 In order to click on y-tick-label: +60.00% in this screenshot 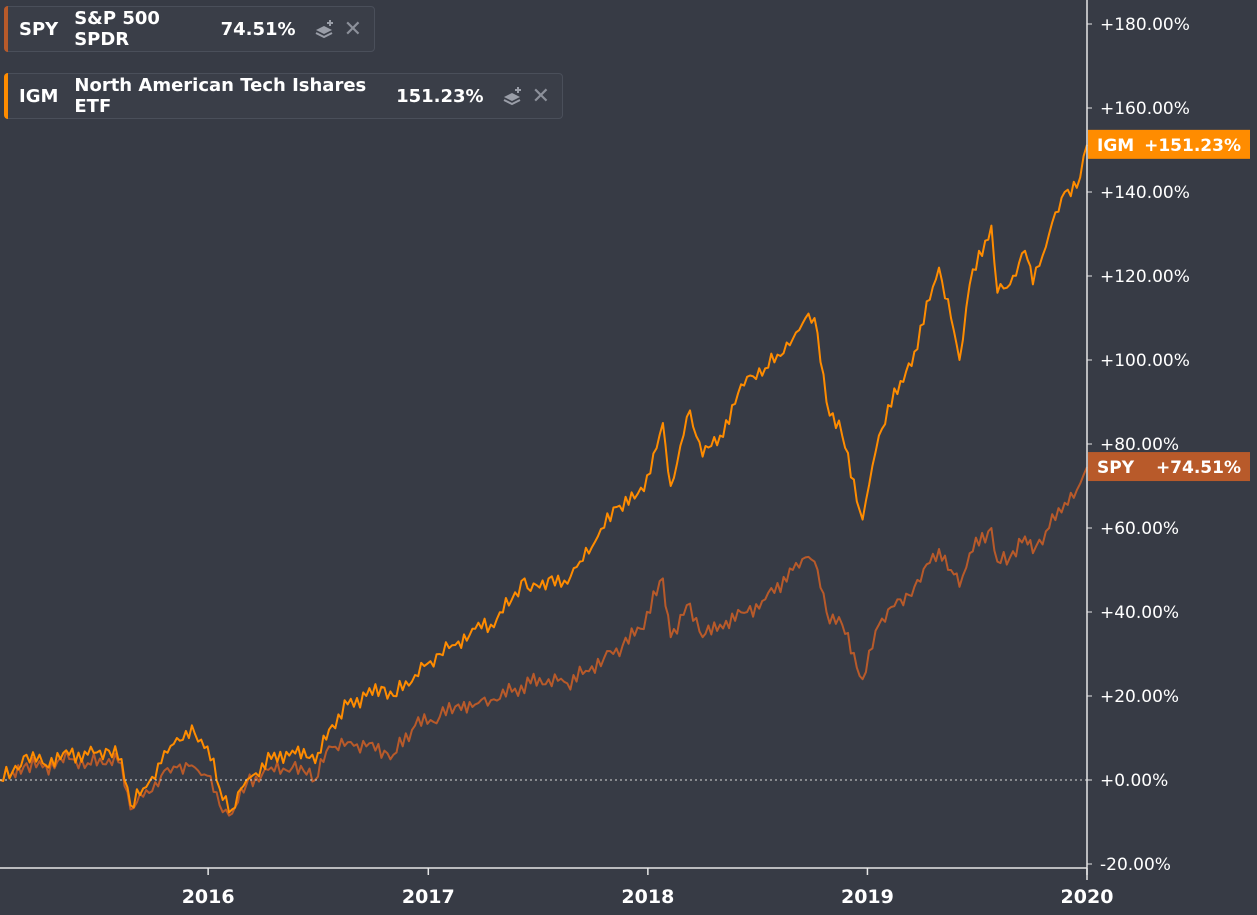, I will do `click(1139, 529)`.